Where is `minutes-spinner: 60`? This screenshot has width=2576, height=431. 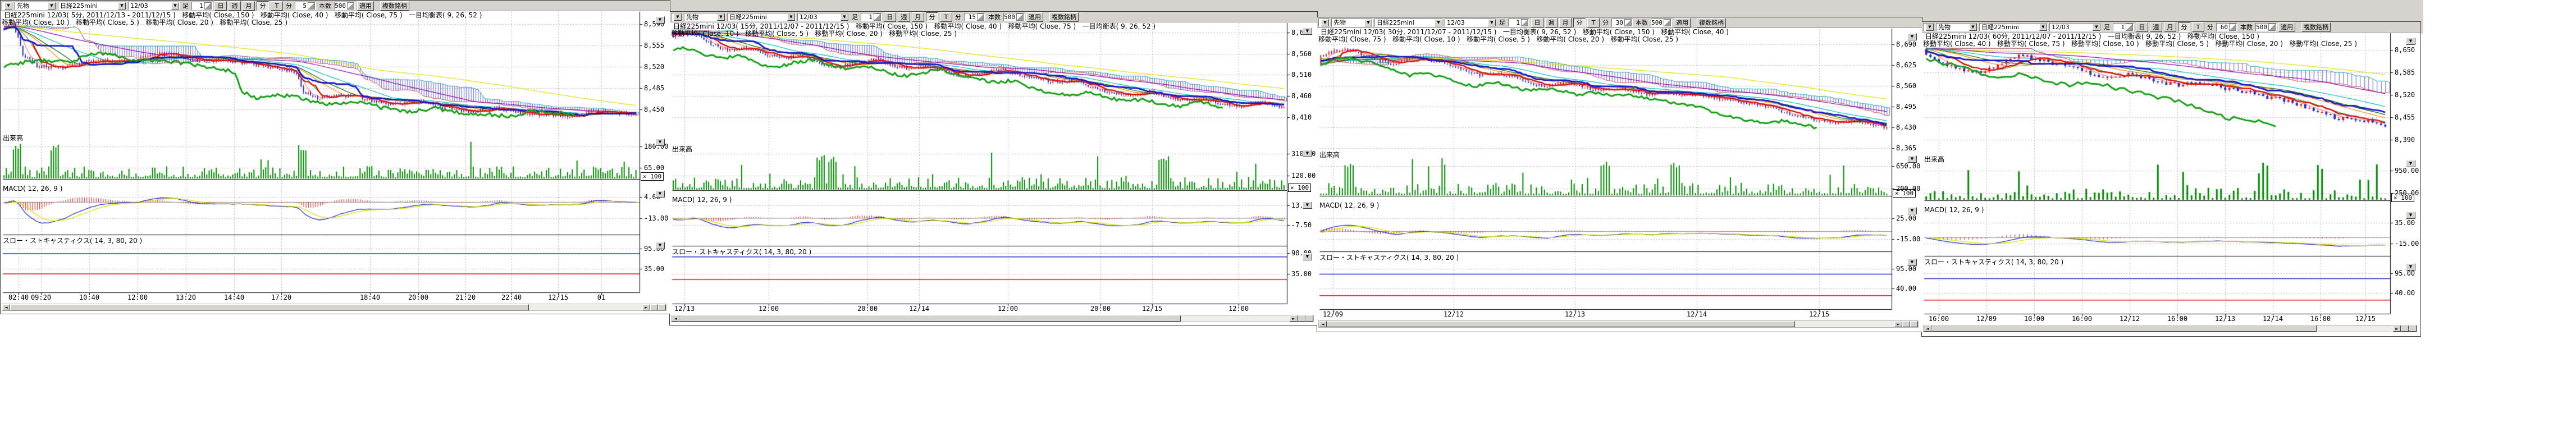
minutes-spinner: 60 is located at coordinates (2226, 26).